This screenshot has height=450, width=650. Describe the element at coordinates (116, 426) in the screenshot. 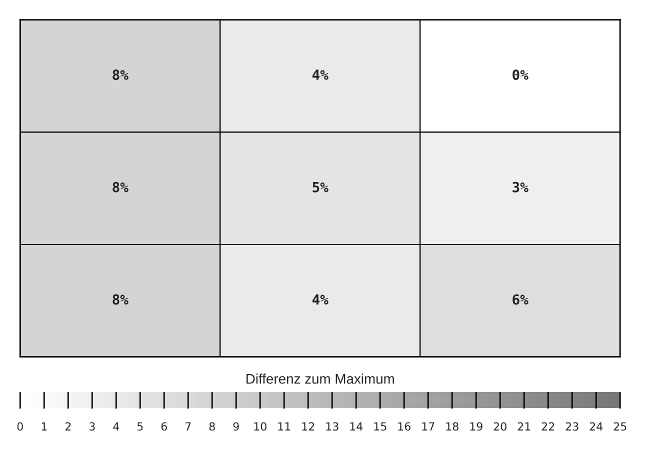

I see `color-bar-label: 4` at that location.